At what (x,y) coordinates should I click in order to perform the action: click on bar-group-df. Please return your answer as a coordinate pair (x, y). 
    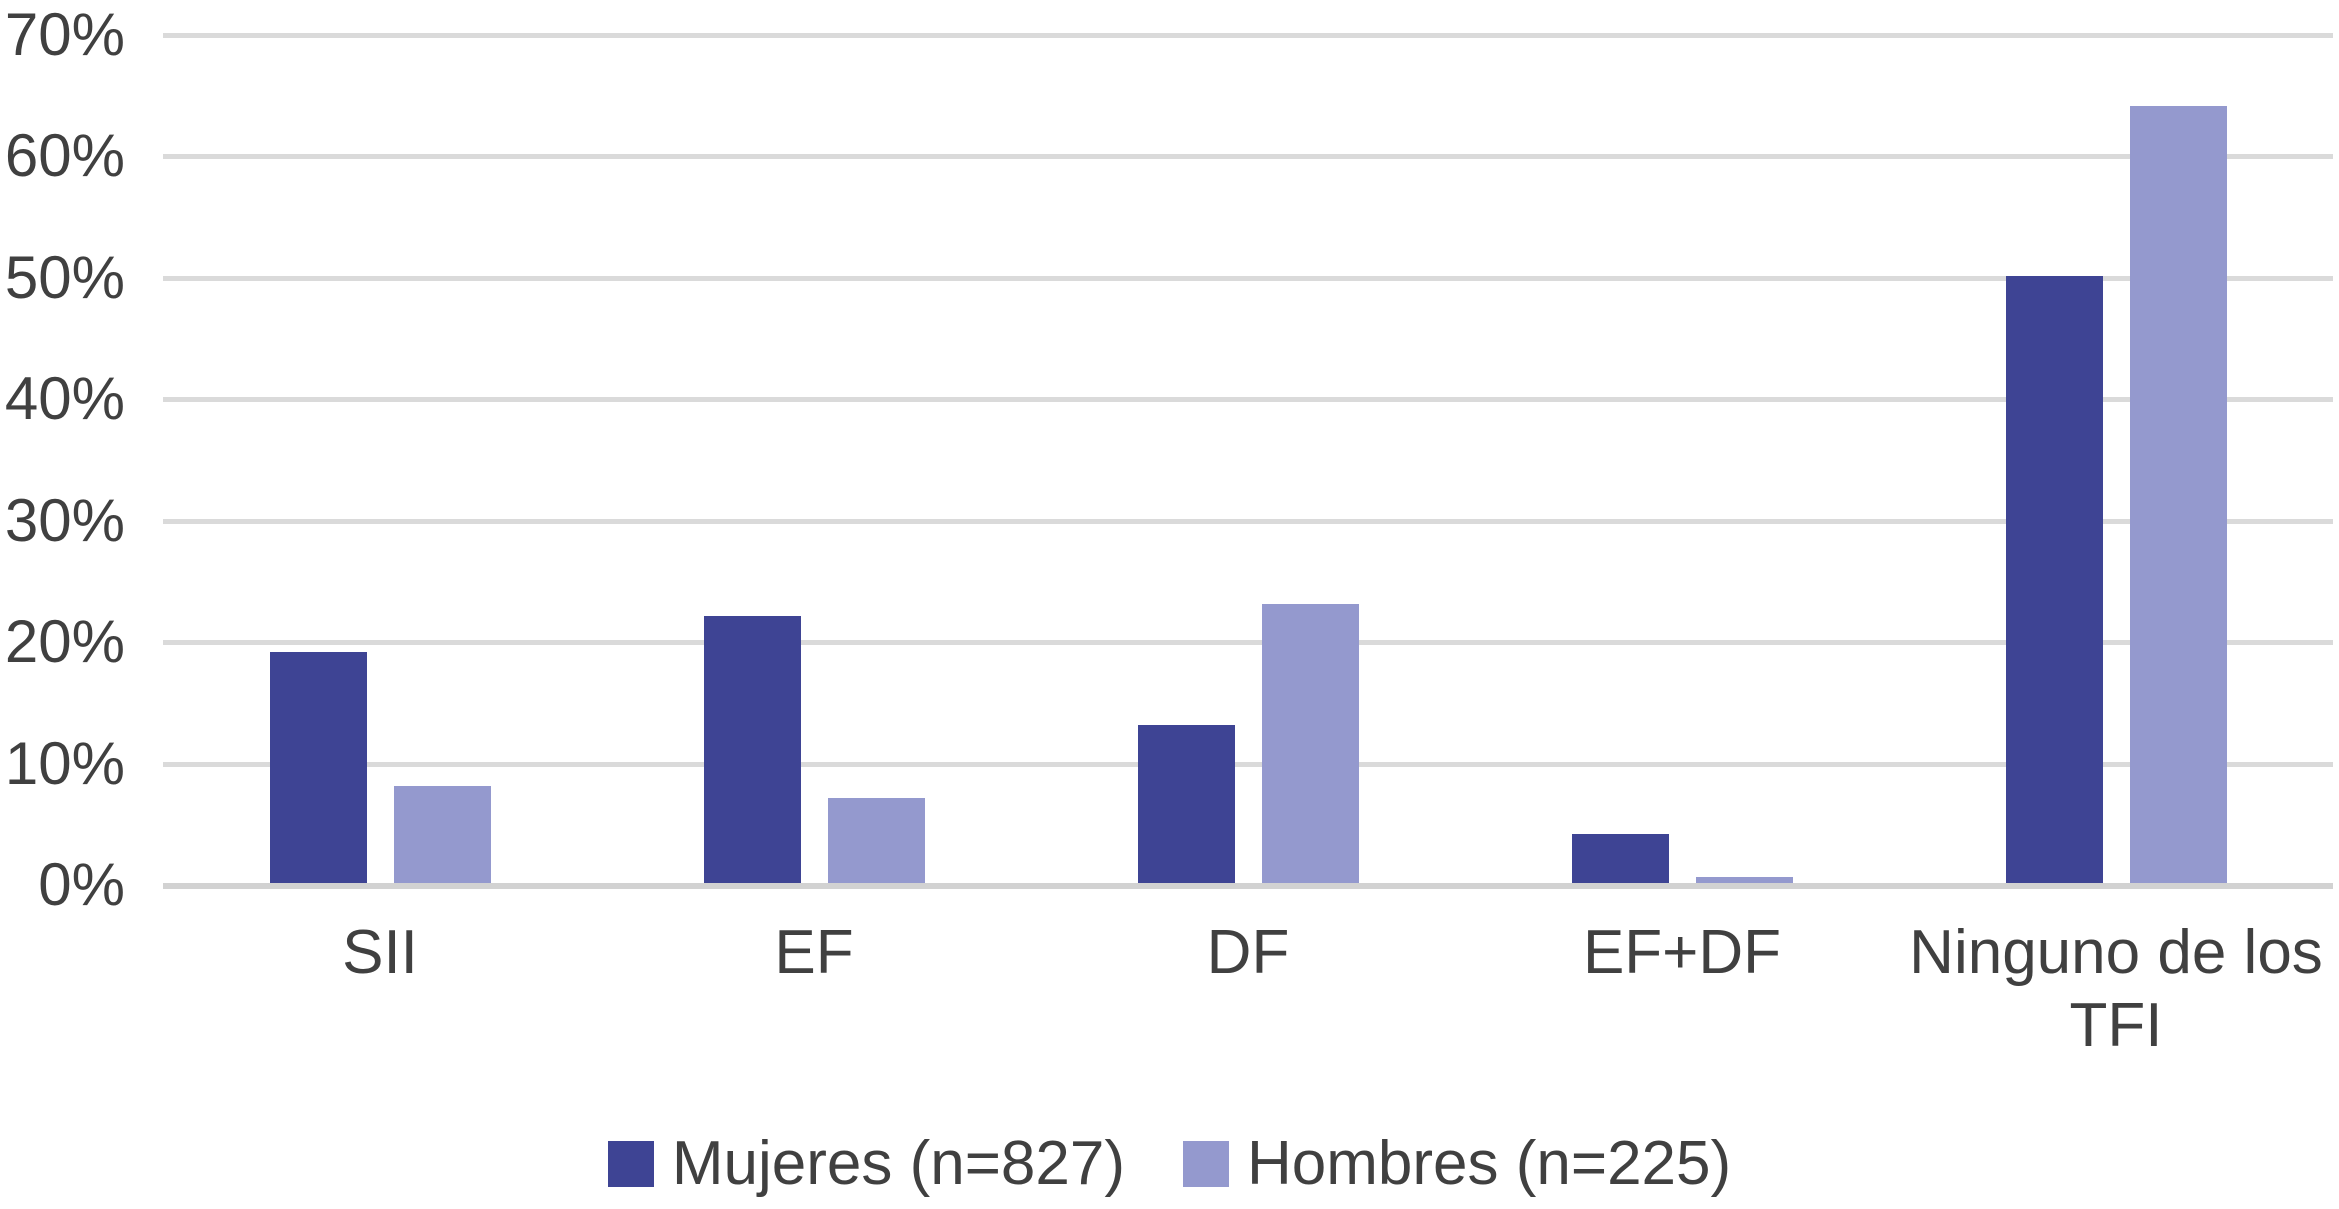
    Looking at the image, I should click on (1248, 743).